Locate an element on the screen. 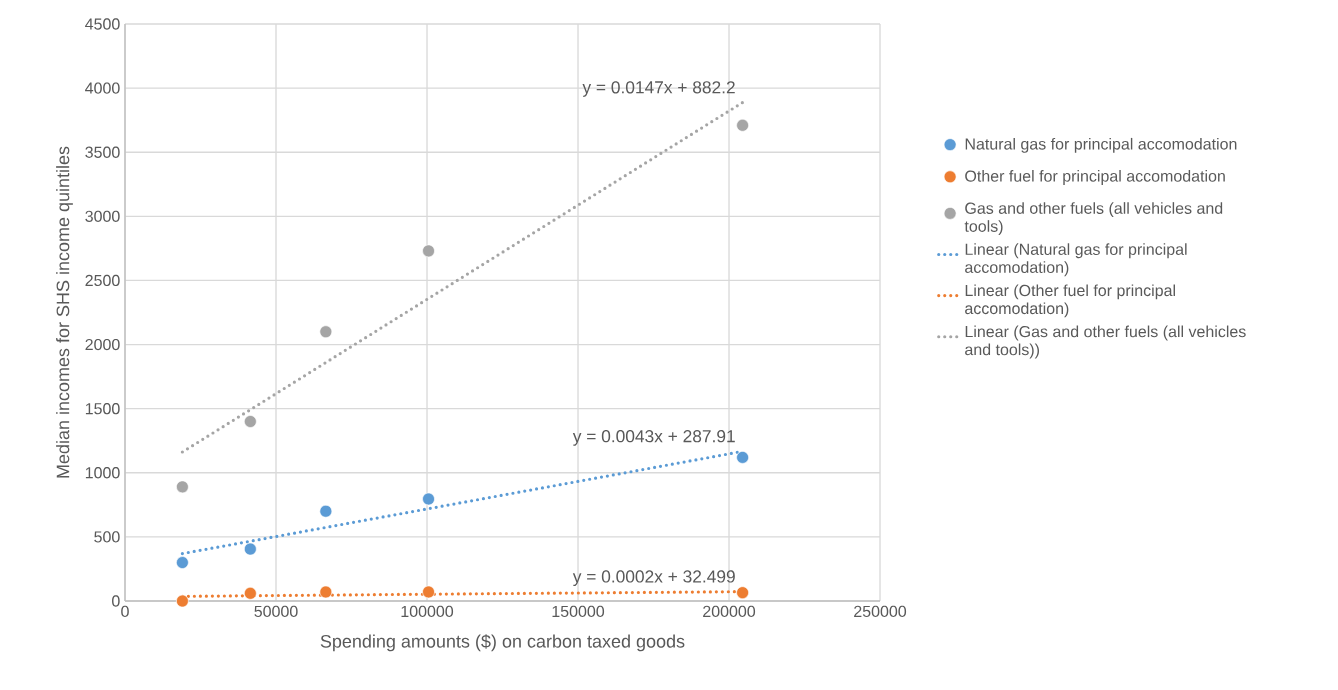 The width and height of the screenshot is (1338, 690). legend-label: Linear (Natural gas for principal accomodation) is located at coordinates (1076, 260).